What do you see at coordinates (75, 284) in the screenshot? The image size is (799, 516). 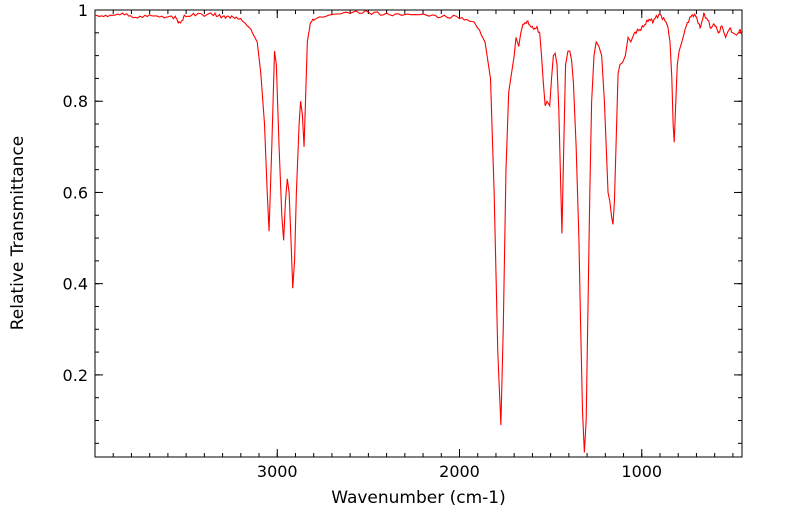 I see `y-tick-label: 0.4` at bounding box center [75, 284].